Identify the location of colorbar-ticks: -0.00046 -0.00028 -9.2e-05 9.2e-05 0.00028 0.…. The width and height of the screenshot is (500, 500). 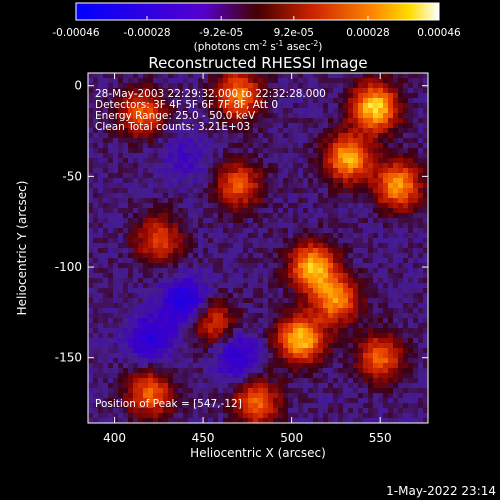
(256, 27).